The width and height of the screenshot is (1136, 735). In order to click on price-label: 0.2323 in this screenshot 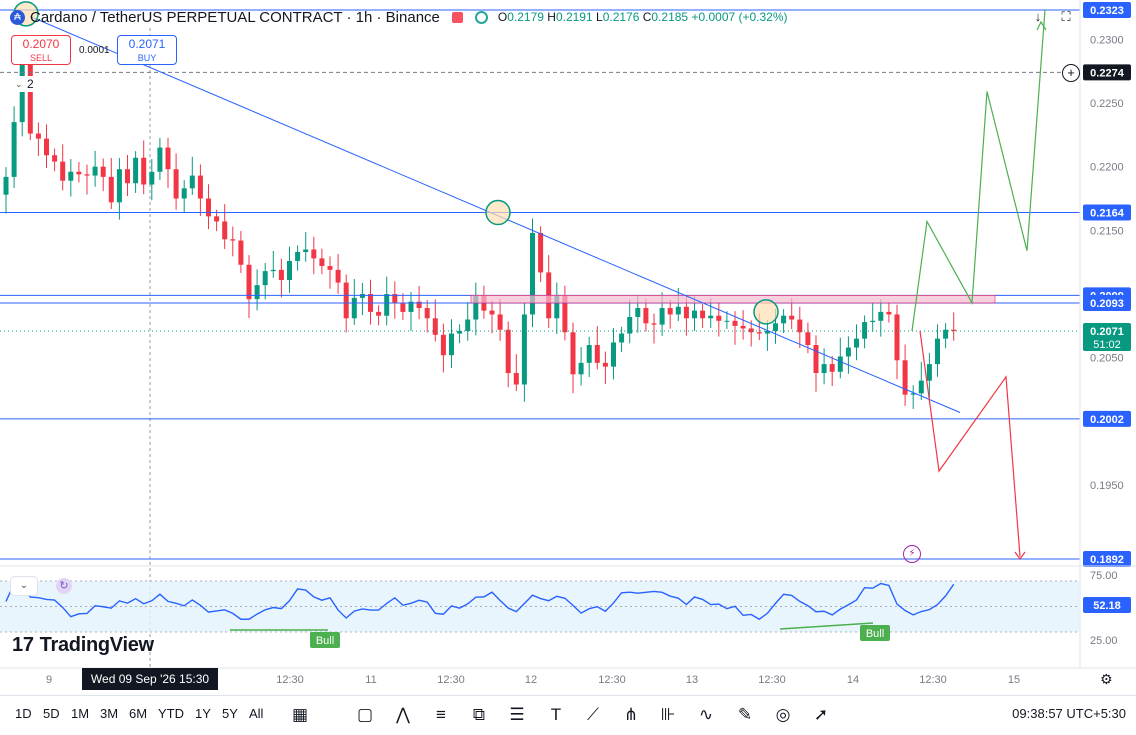, I will do `click(1107, 11)`.